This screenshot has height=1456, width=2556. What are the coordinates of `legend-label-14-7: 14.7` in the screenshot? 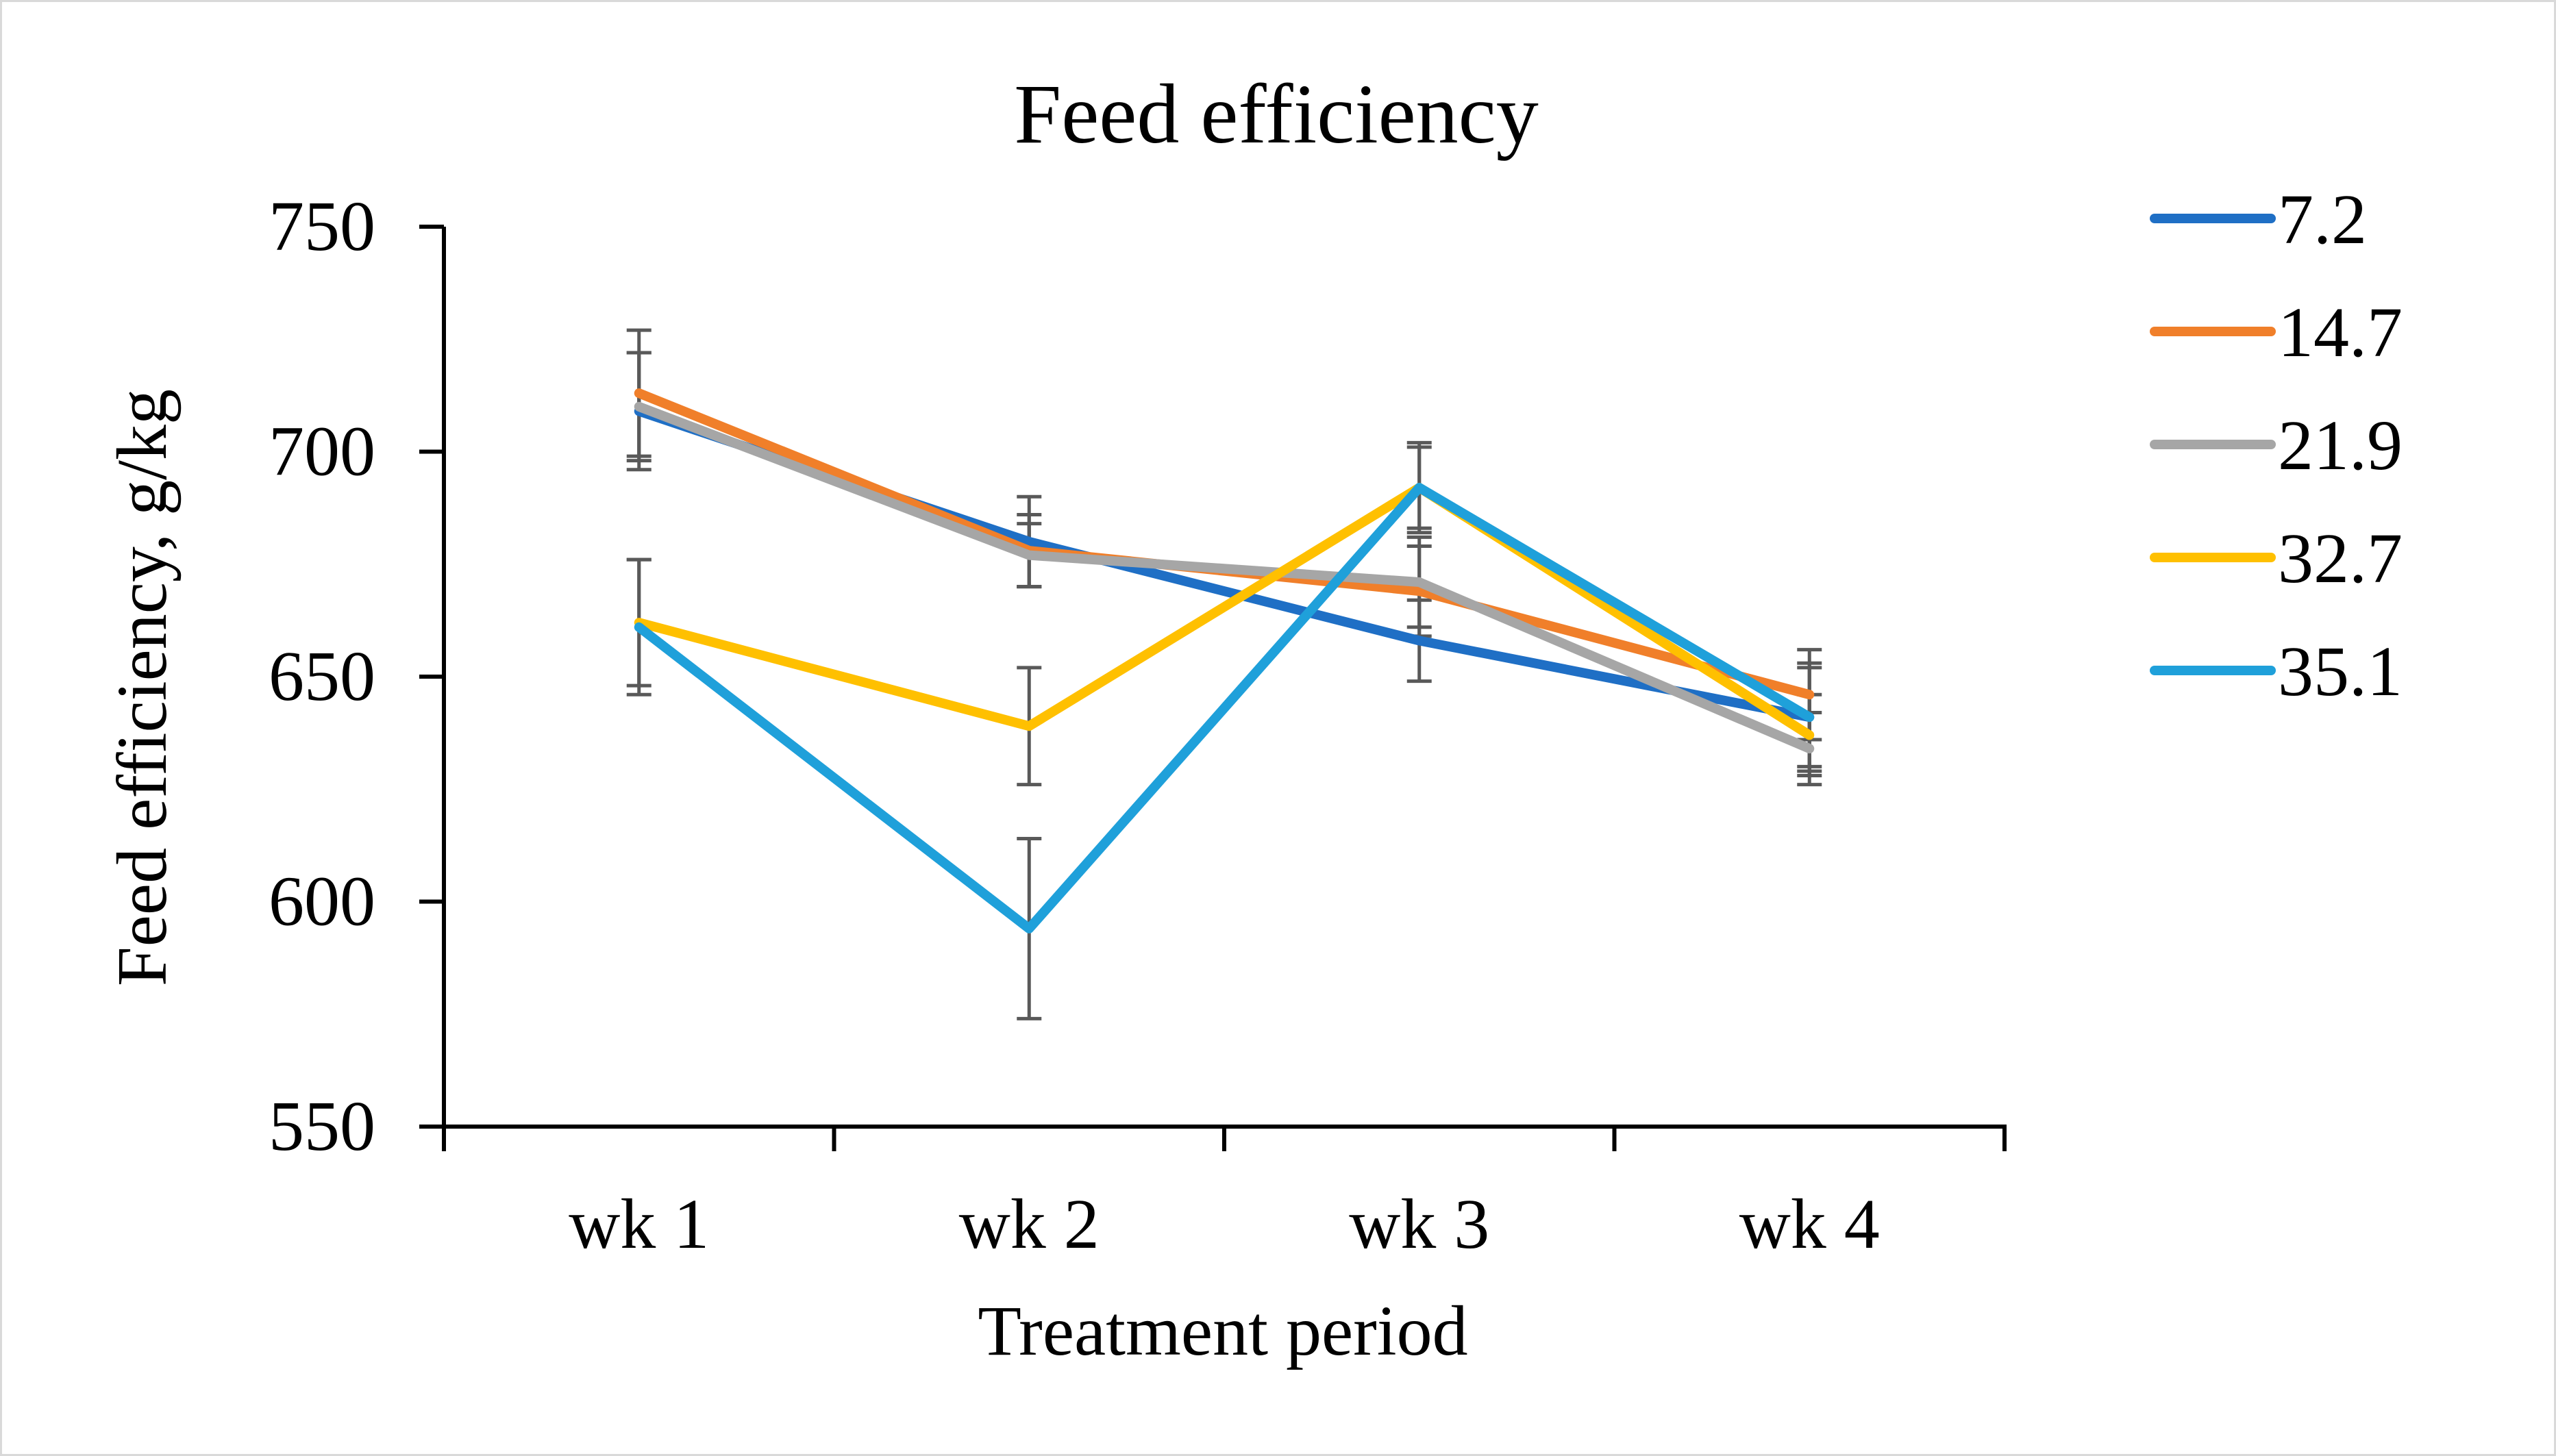 It's located at (2340, 332).